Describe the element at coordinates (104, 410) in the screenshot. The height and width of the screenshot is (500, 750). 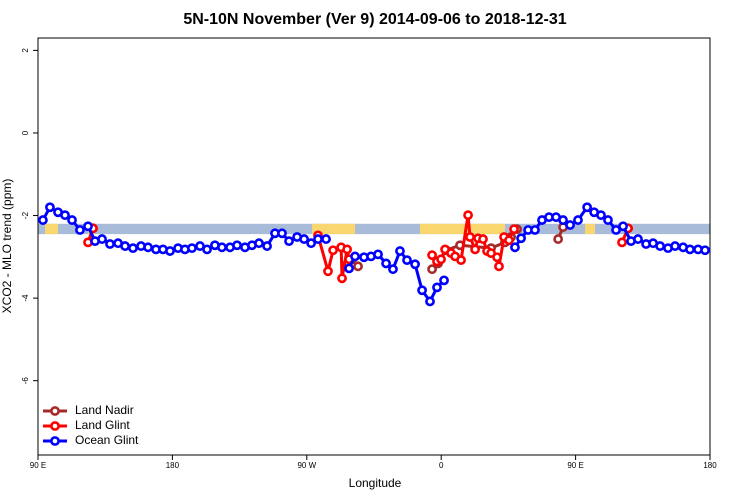
I see `legend-label: Land Nadir` at that location.